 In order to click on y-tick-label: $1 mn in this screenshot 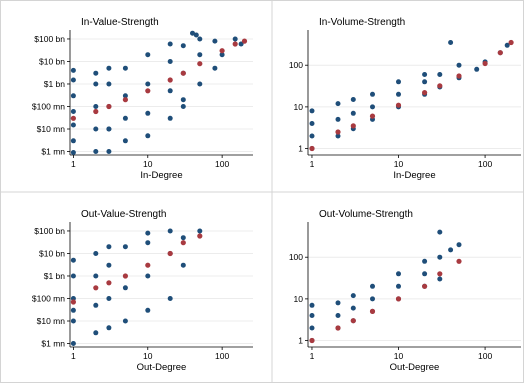, I will do `click(53, 152)`.